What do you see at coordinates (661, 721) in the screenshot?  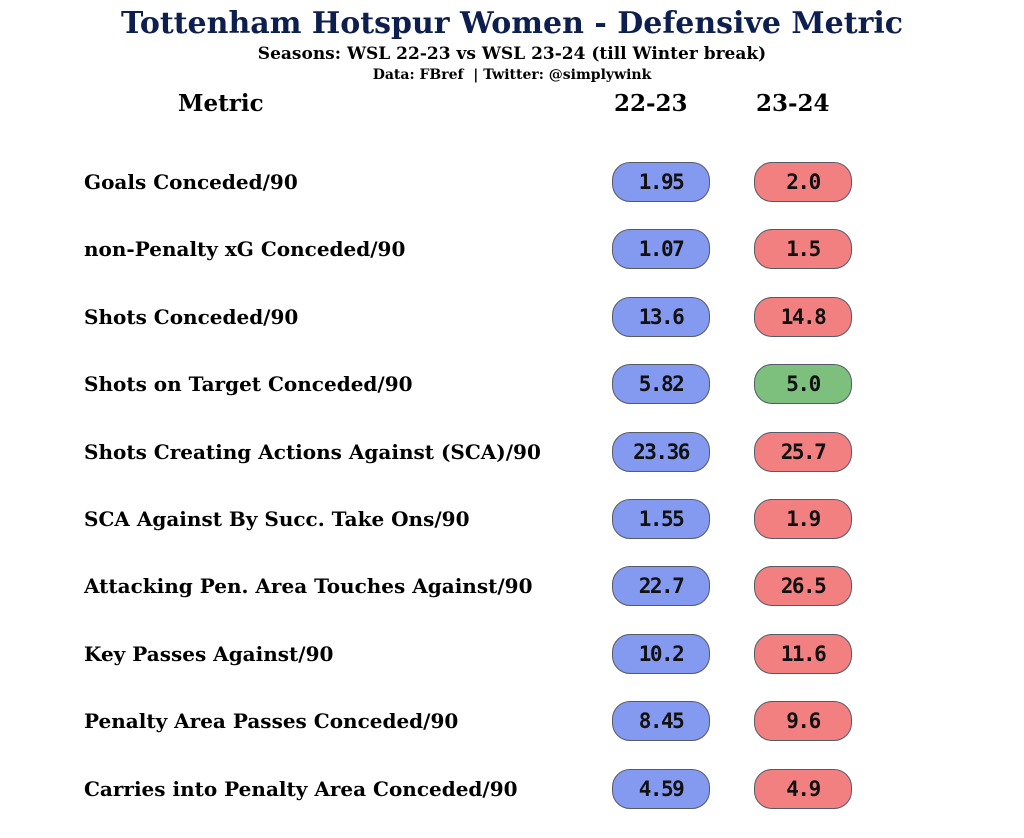 I see `value-22-23-pill: 8.45` at bounding box center [661, 721].